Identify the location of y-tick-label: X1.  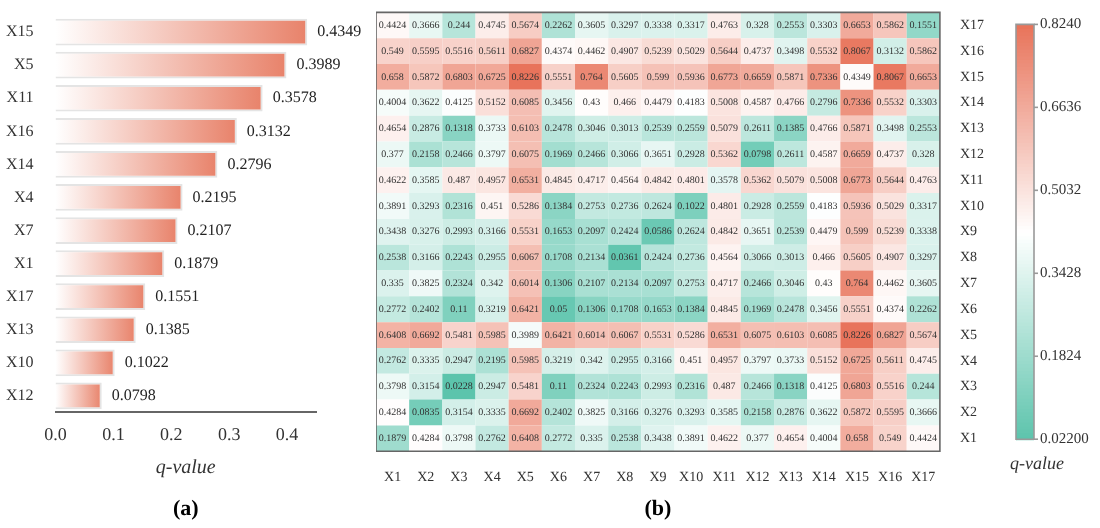
(23, 262).